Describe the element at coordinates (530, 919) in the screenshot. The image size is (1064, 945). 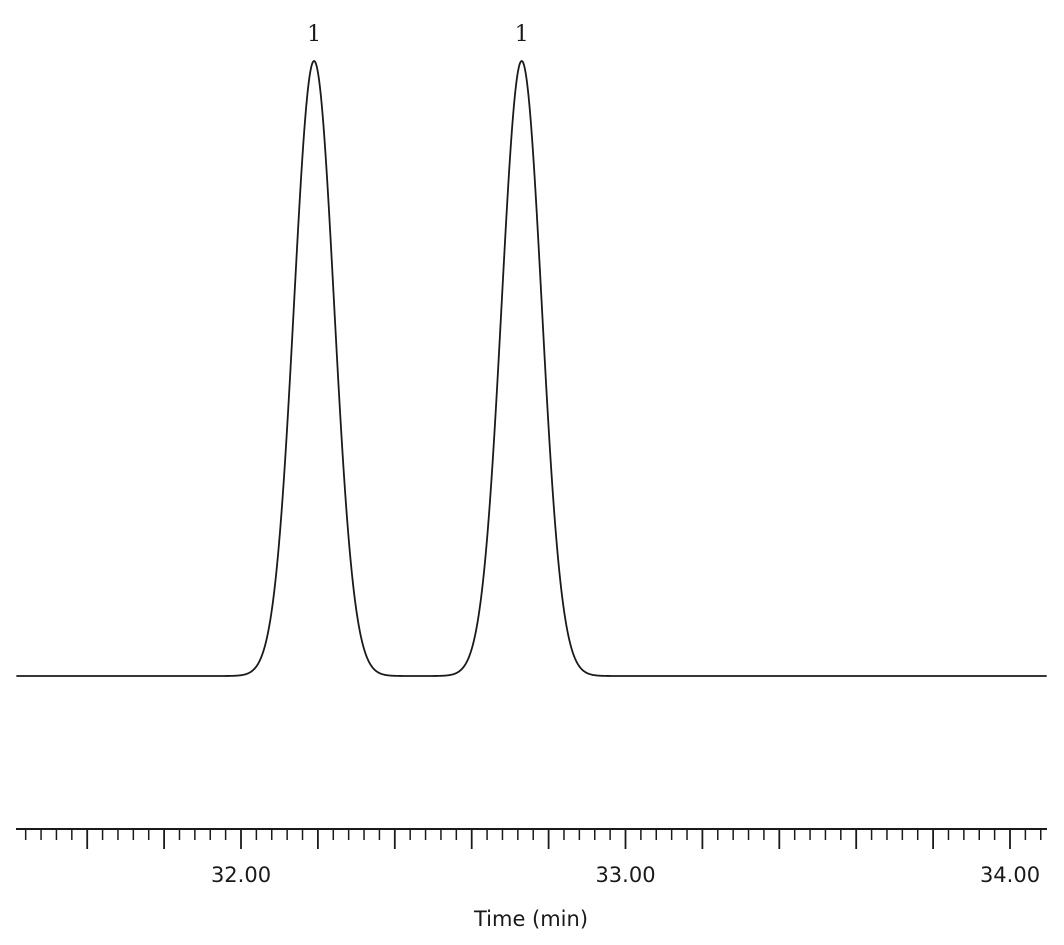
I see `x-axis-title: Time (min)` at that location.